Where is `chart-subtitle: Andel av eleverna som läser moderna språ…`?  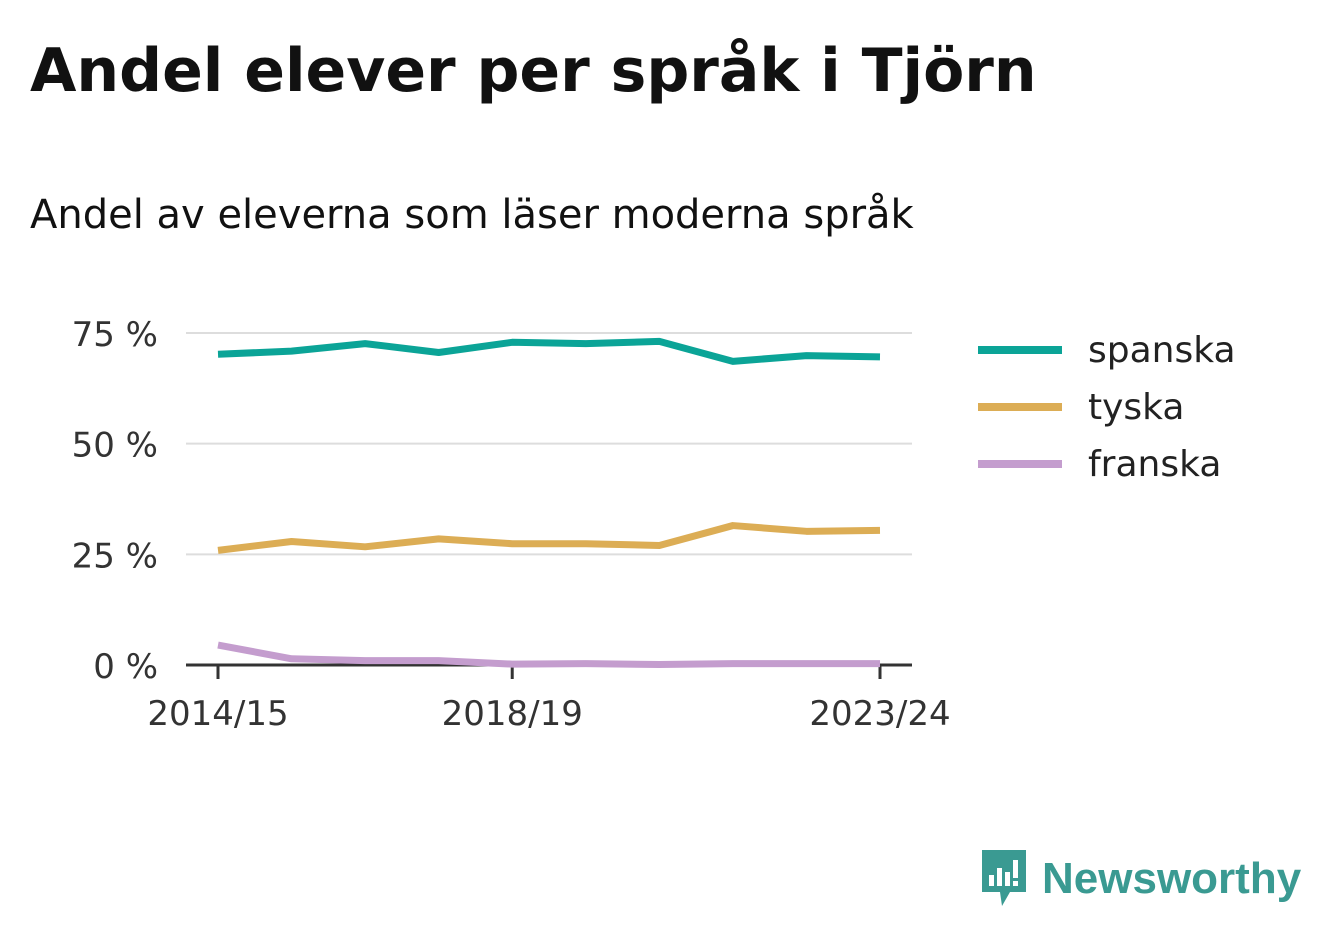 chart-subtitle: Andel av eleverna som läser moderna språ… is located at coordinates (472, 215).